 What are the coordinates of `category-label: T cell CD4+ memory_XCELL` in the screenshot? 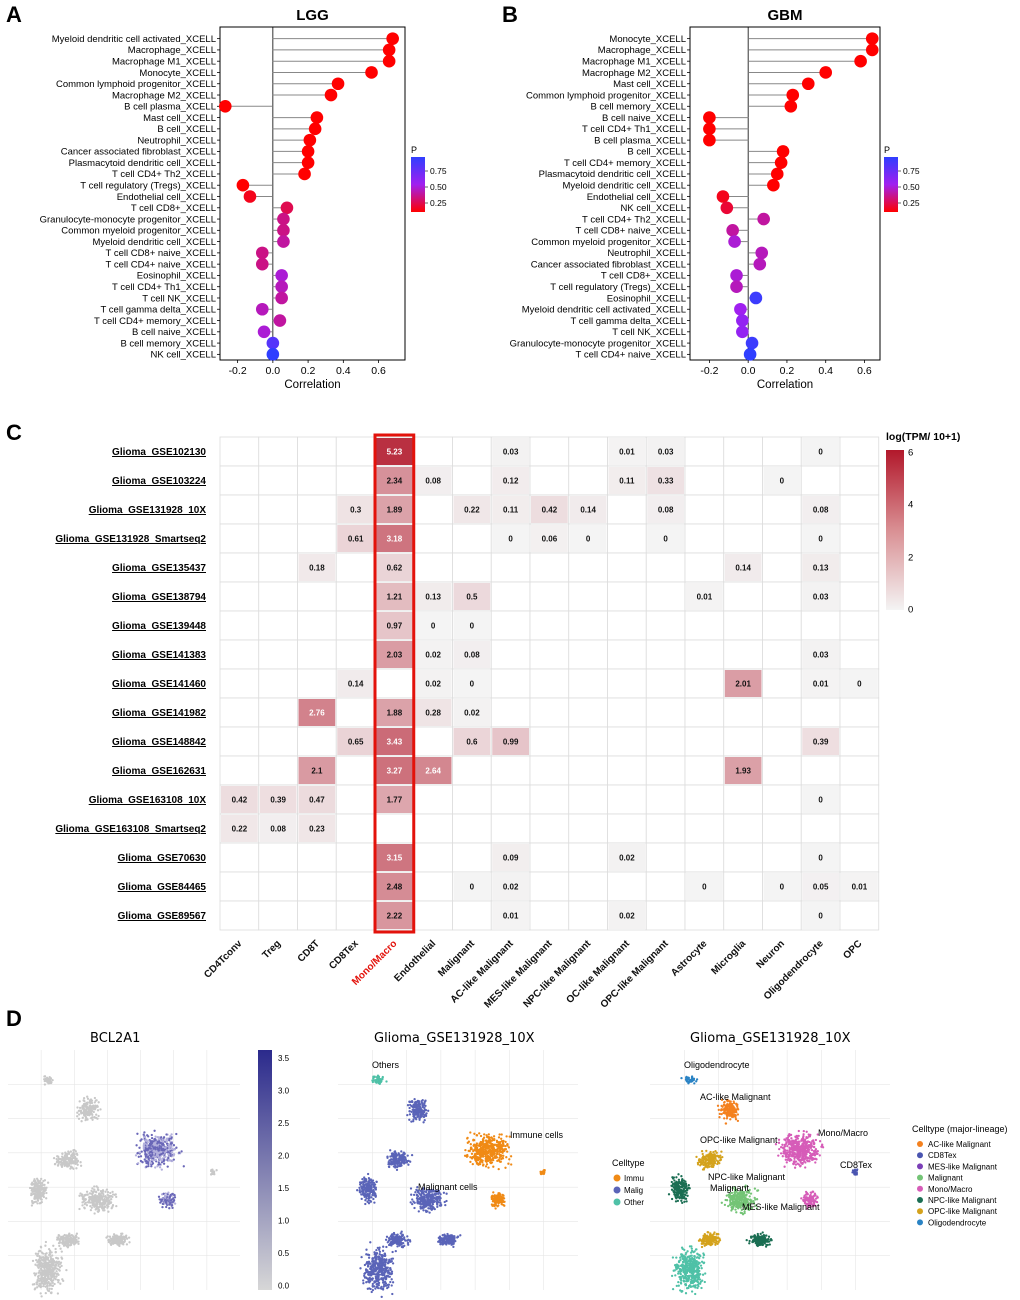 It's located at (625, 163).